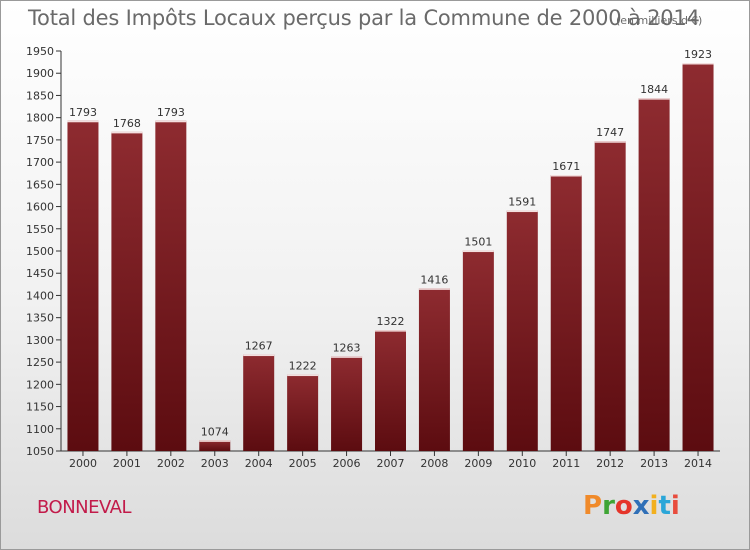 The width and height of the screenshot is (750, 550). I want to click on data-label: 1844, so click(654, 89).